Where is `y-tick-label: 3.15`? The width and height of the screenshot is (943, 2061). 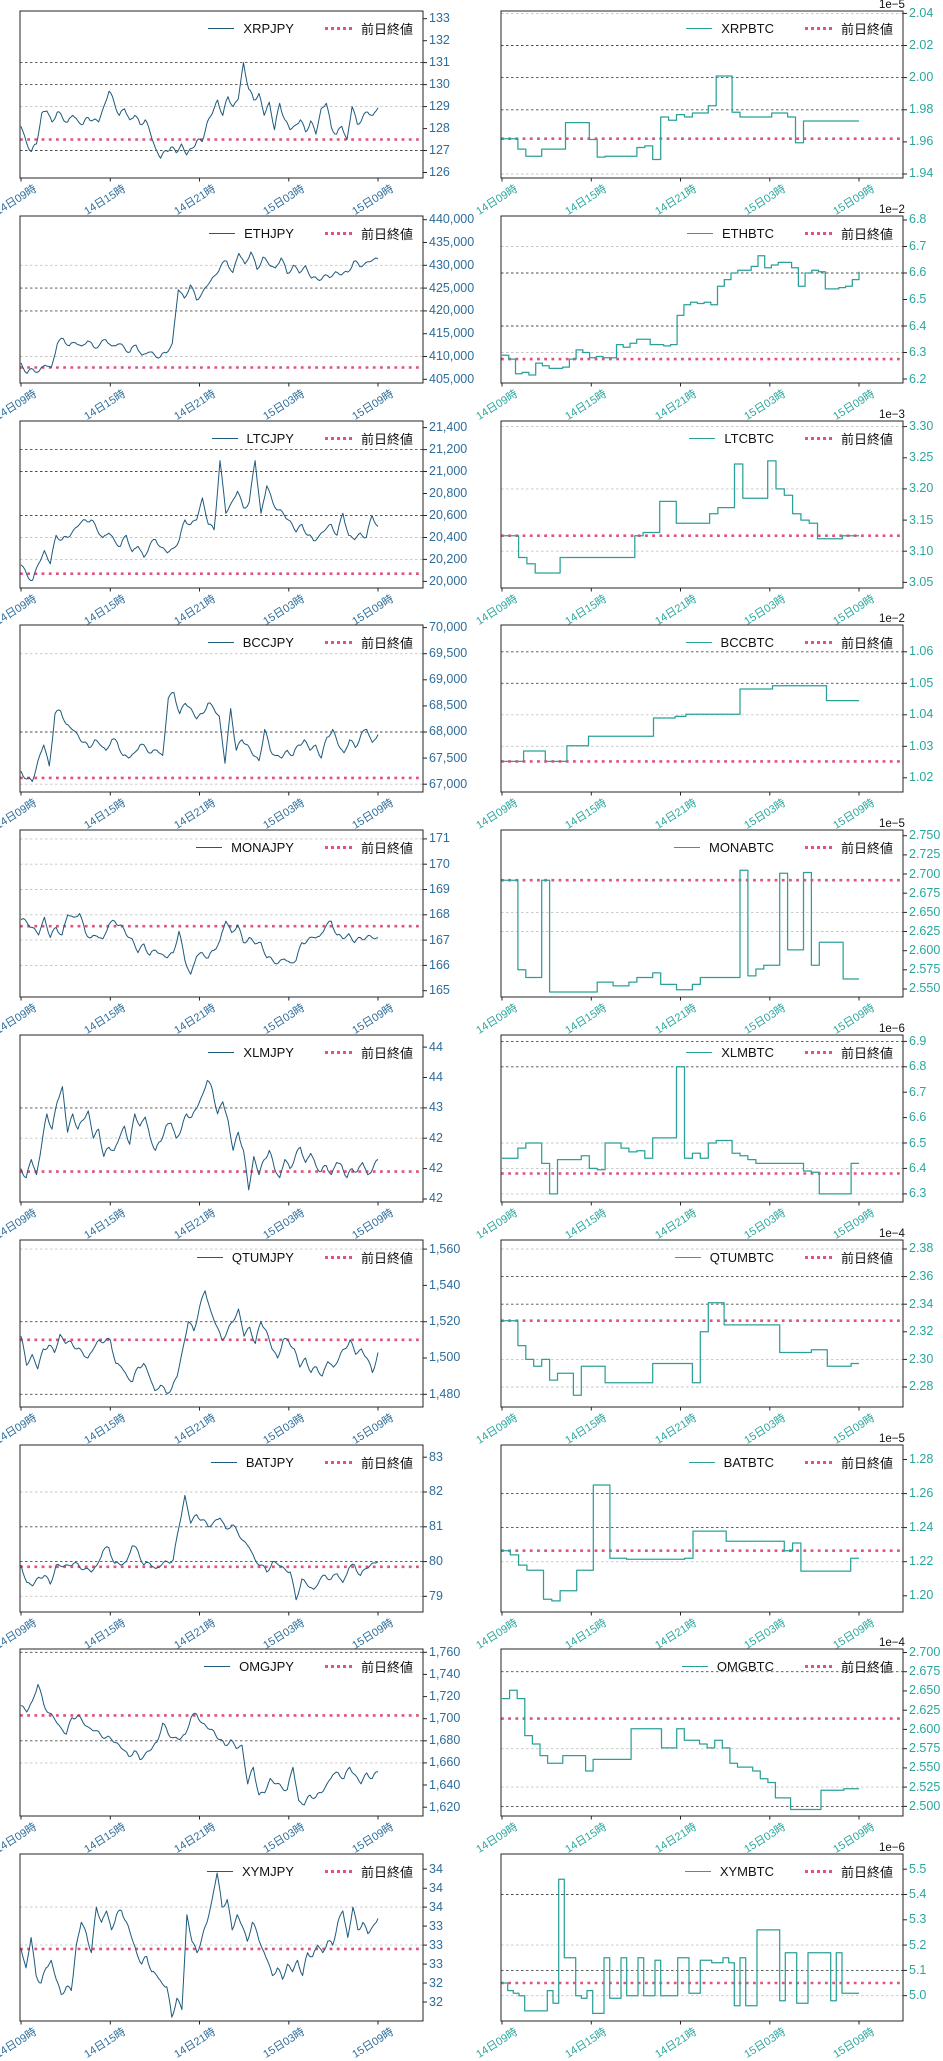
y-tick-label: 3.15 is located at coordinates (921, 519).